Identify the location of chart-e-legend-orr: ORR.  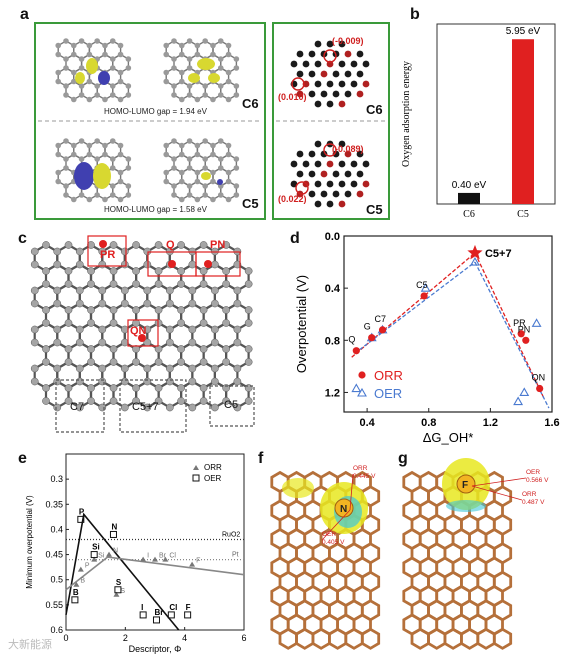
(213, 467).